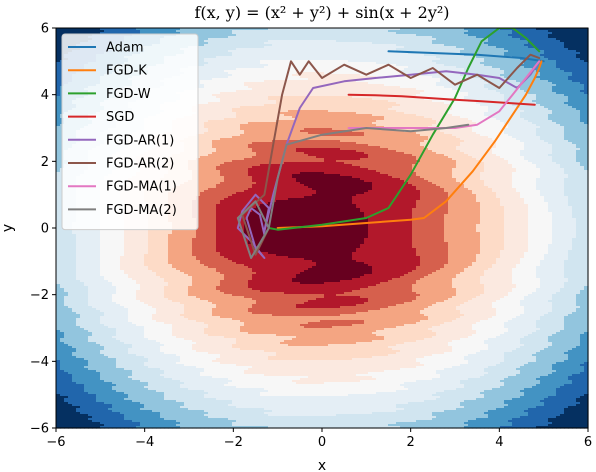 The image size is (596, 472). I want to click on x-tick-label: 0, so click(322, 442).